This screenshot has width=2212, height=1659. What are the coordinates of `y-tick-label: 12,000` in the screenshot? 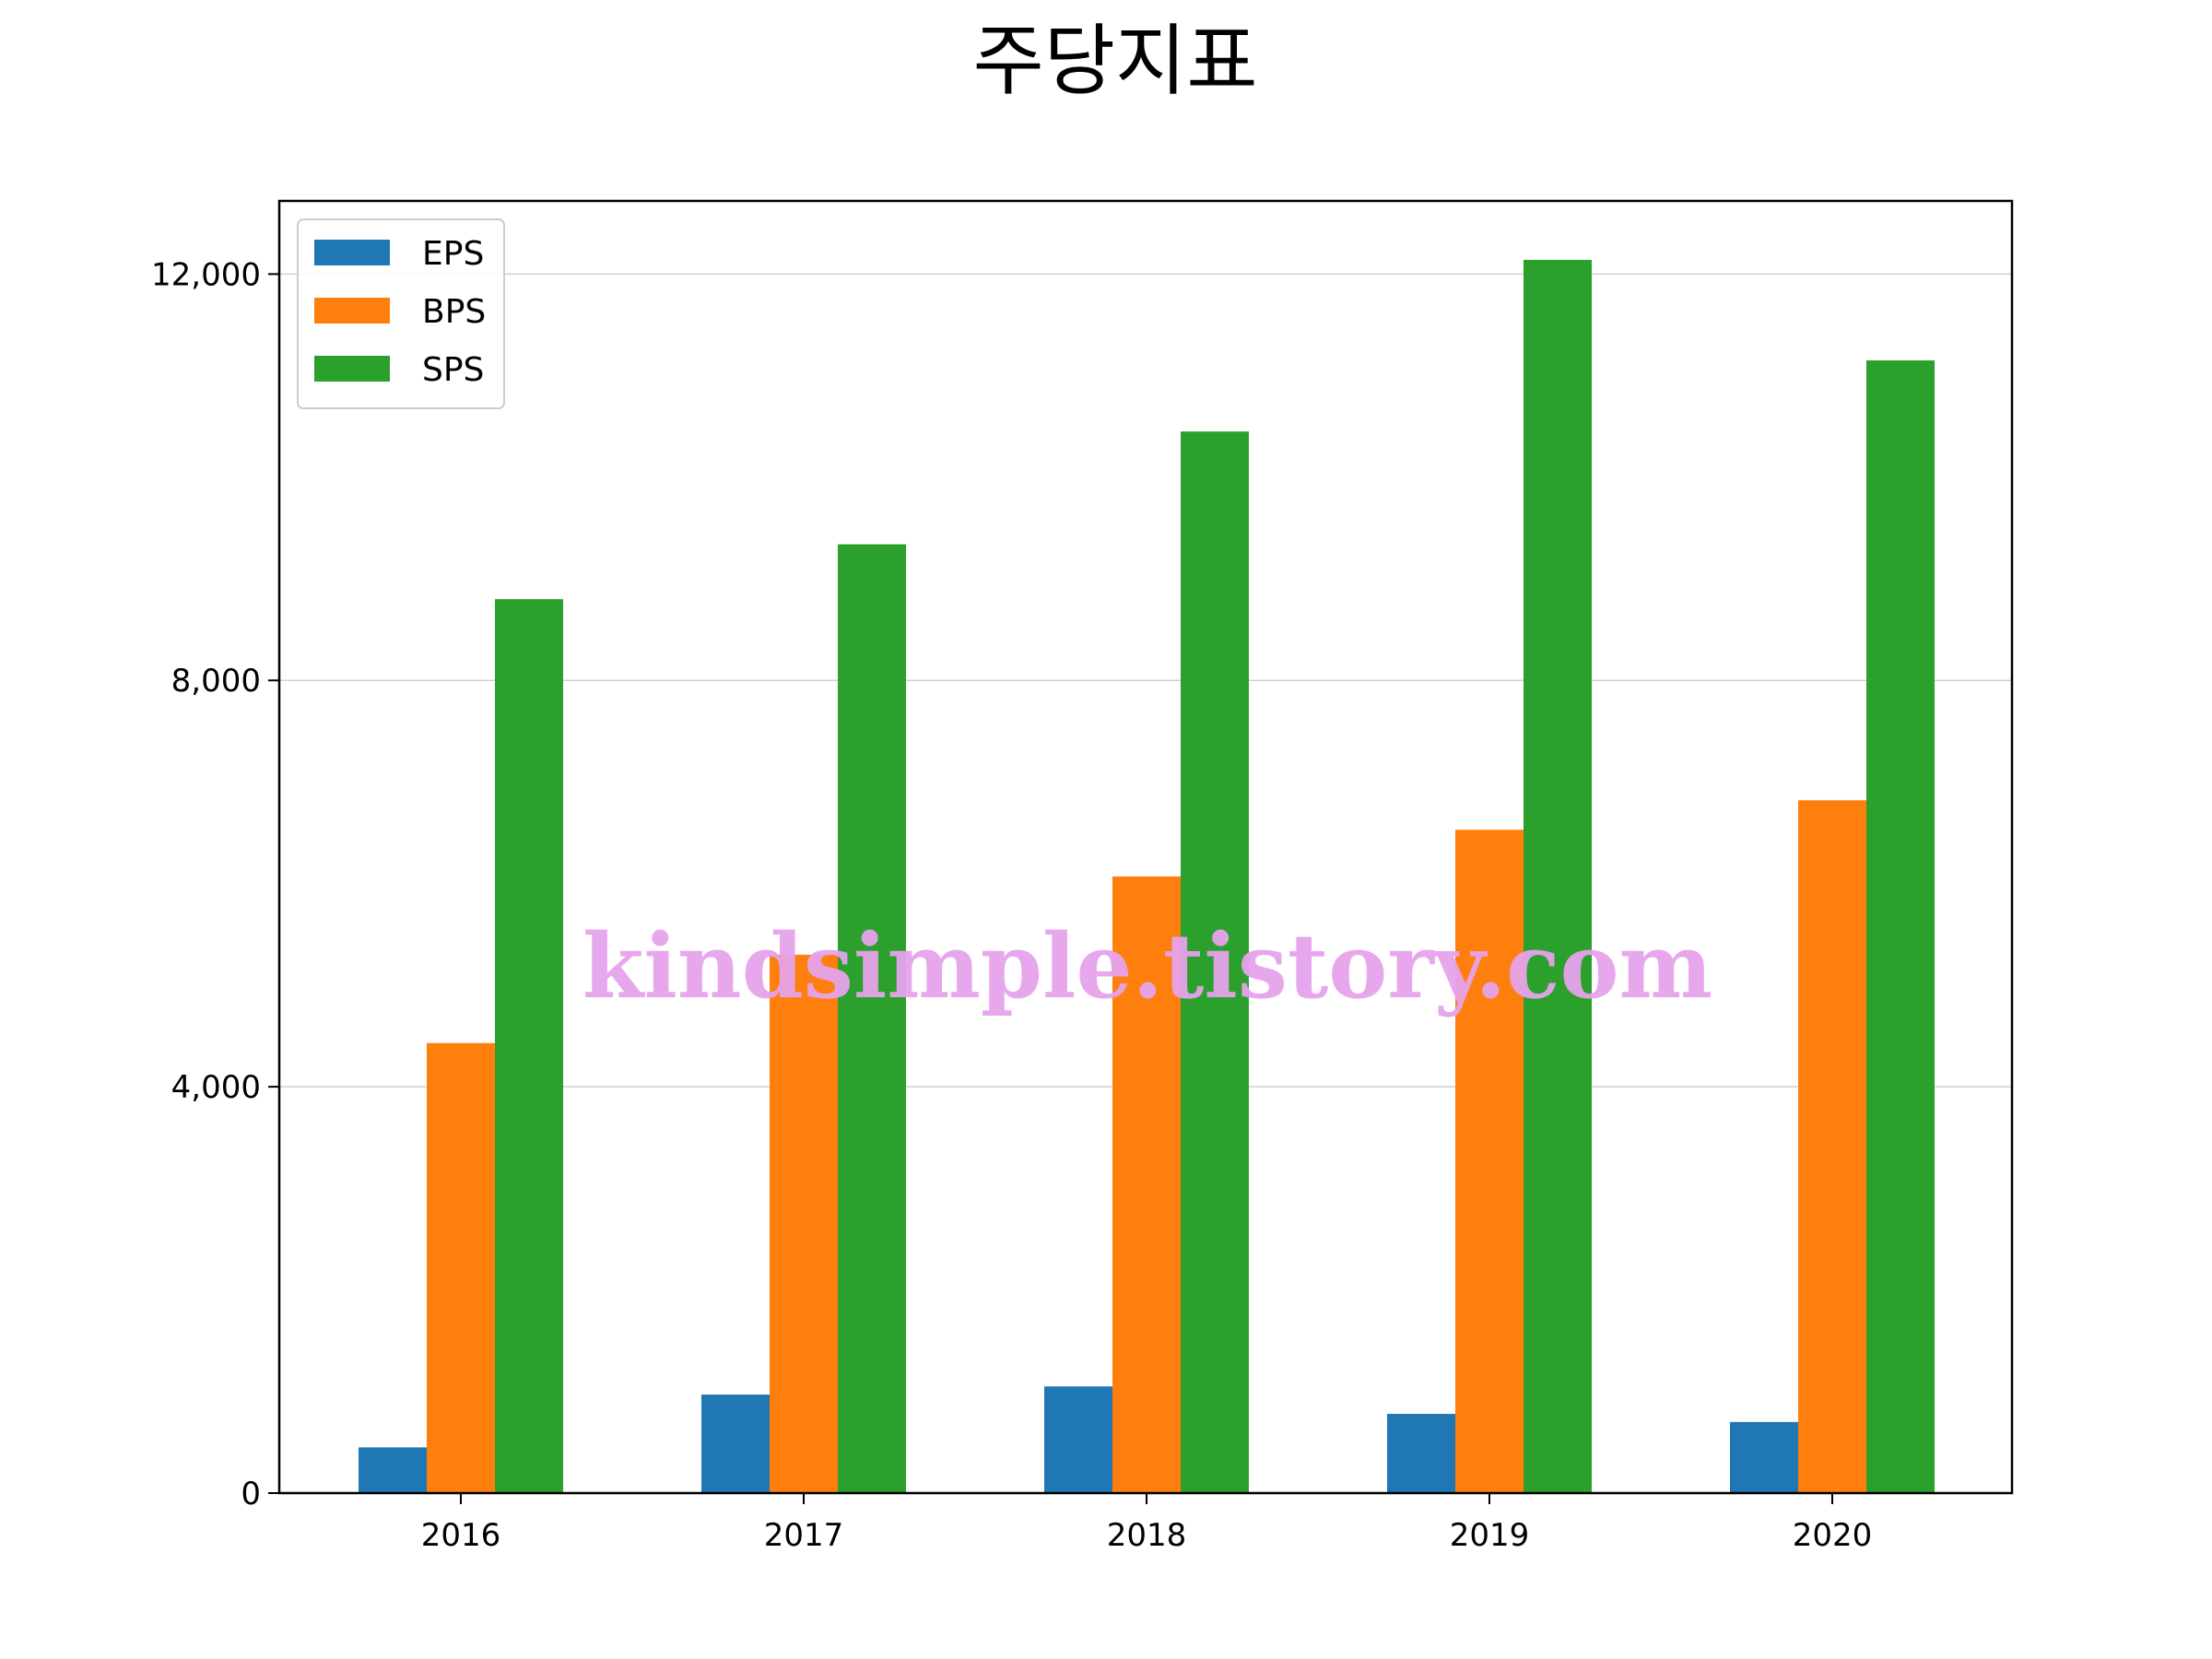 It's located at (206, 274).